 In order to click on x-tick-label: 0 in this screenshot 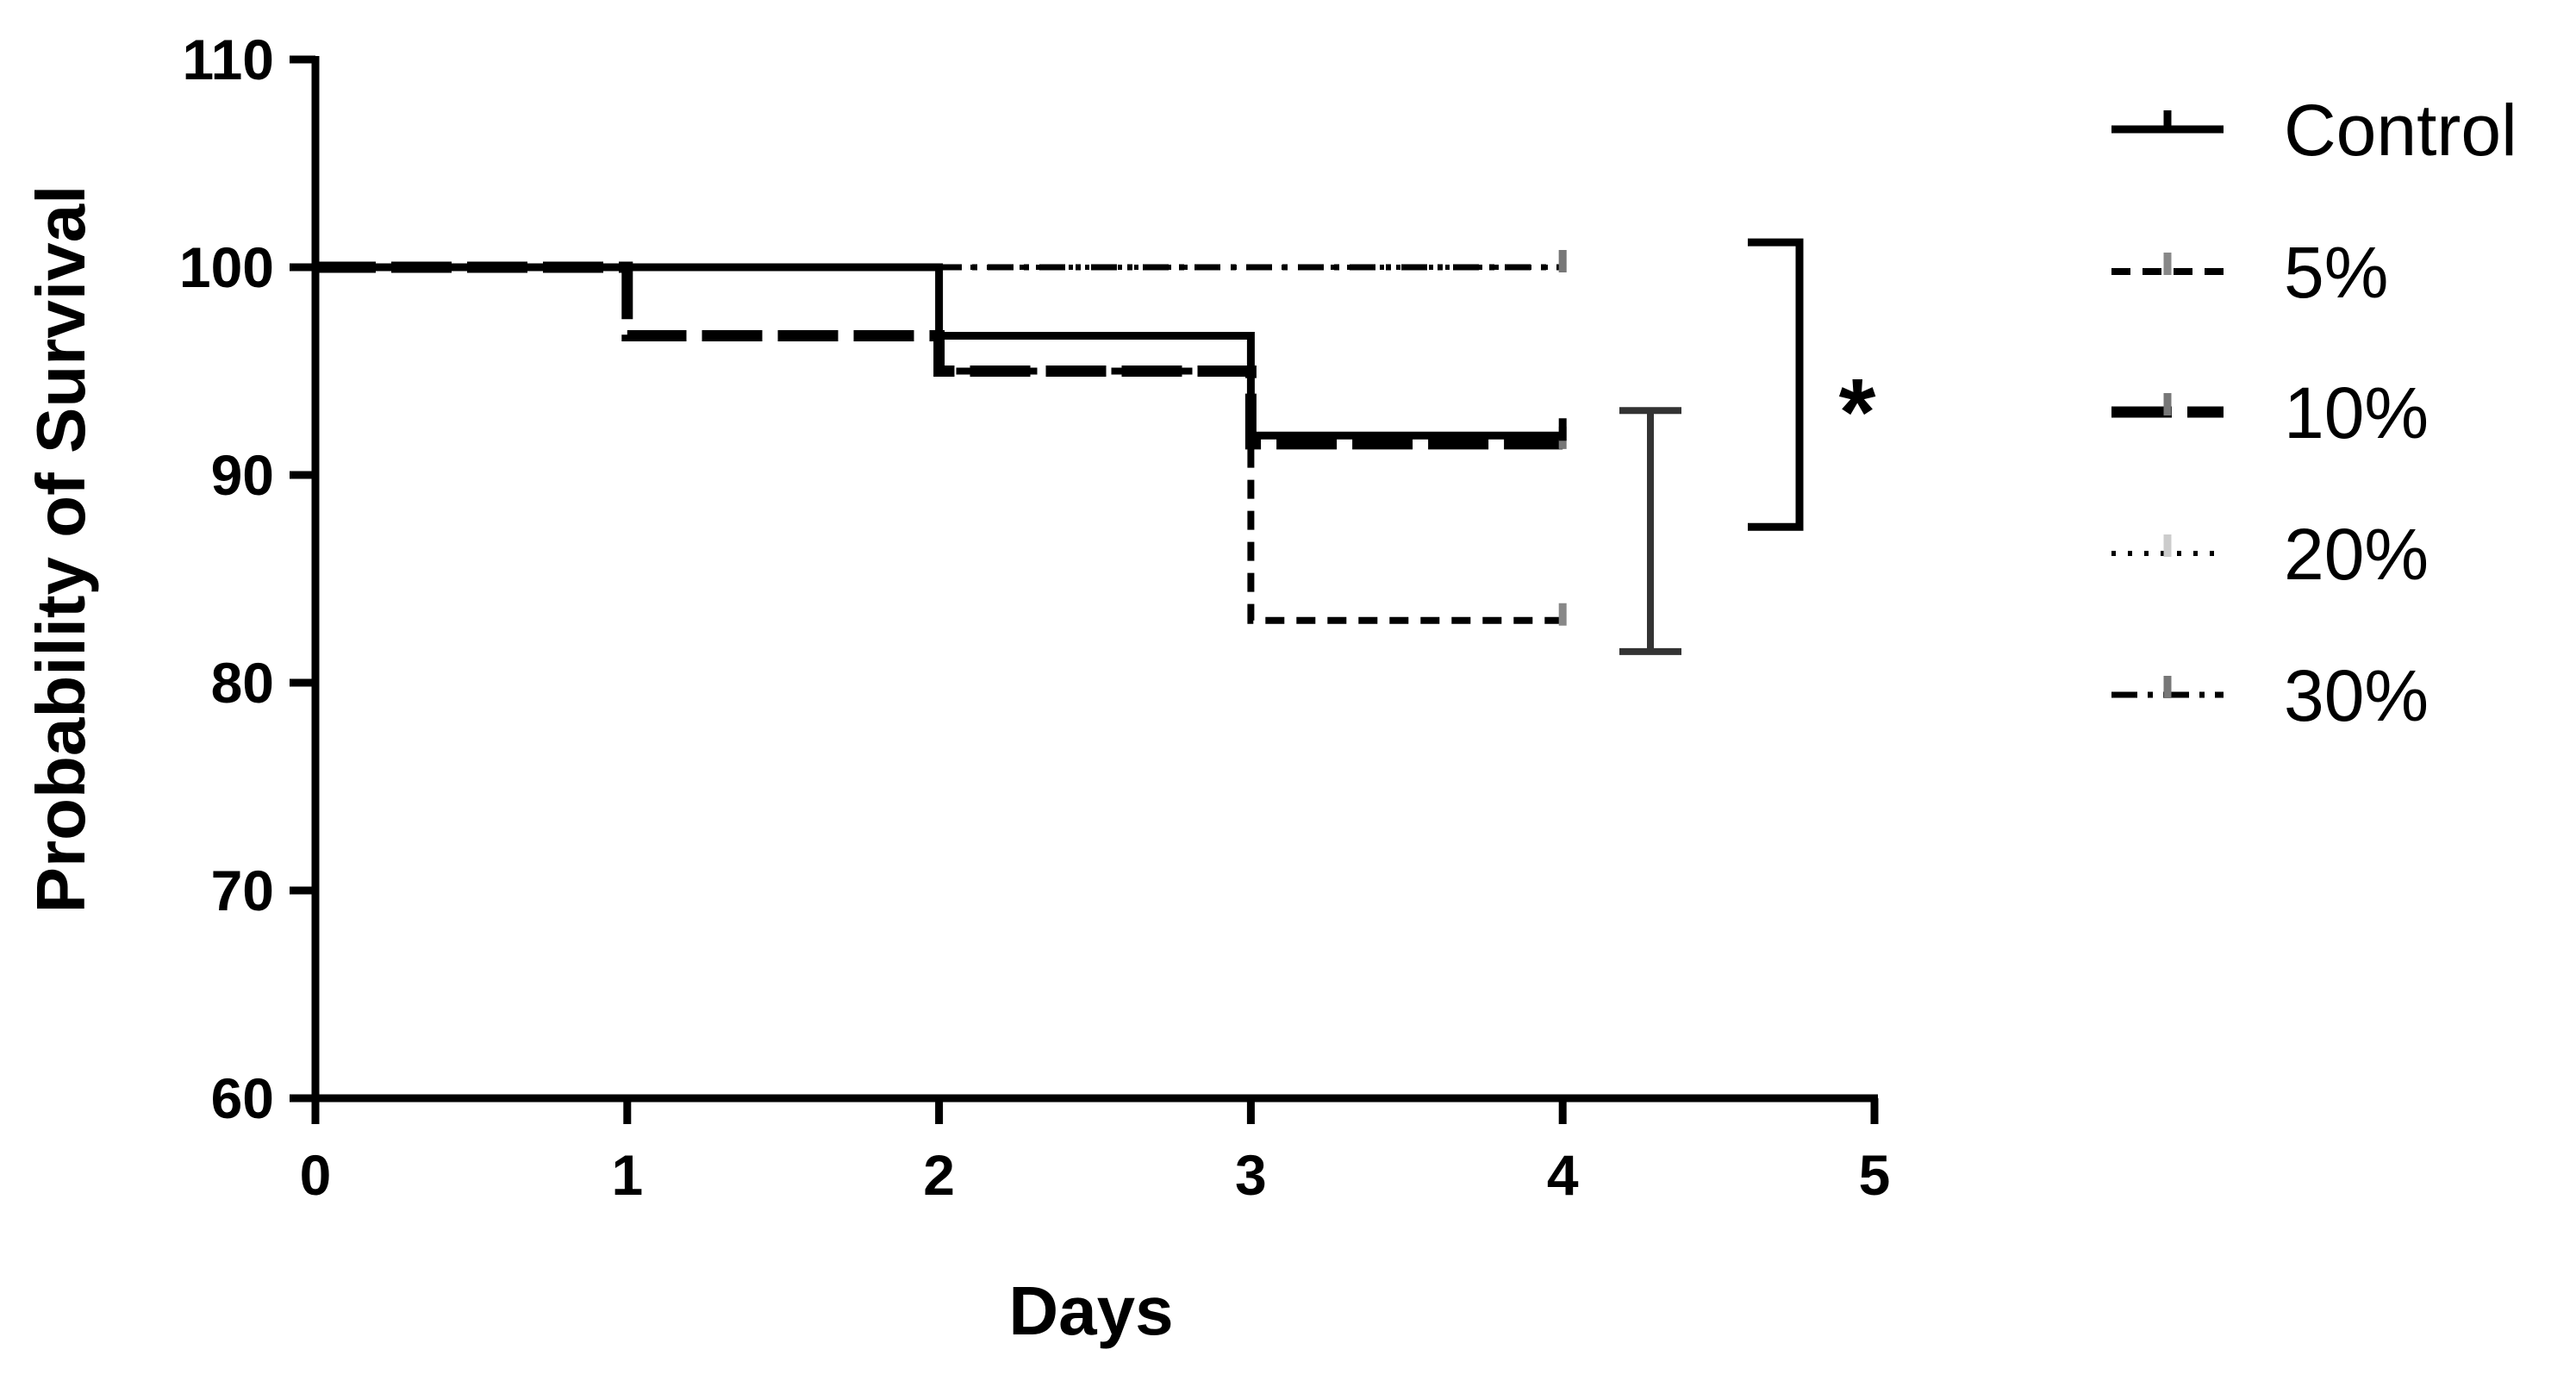, I will do `click(316, 1175)`.